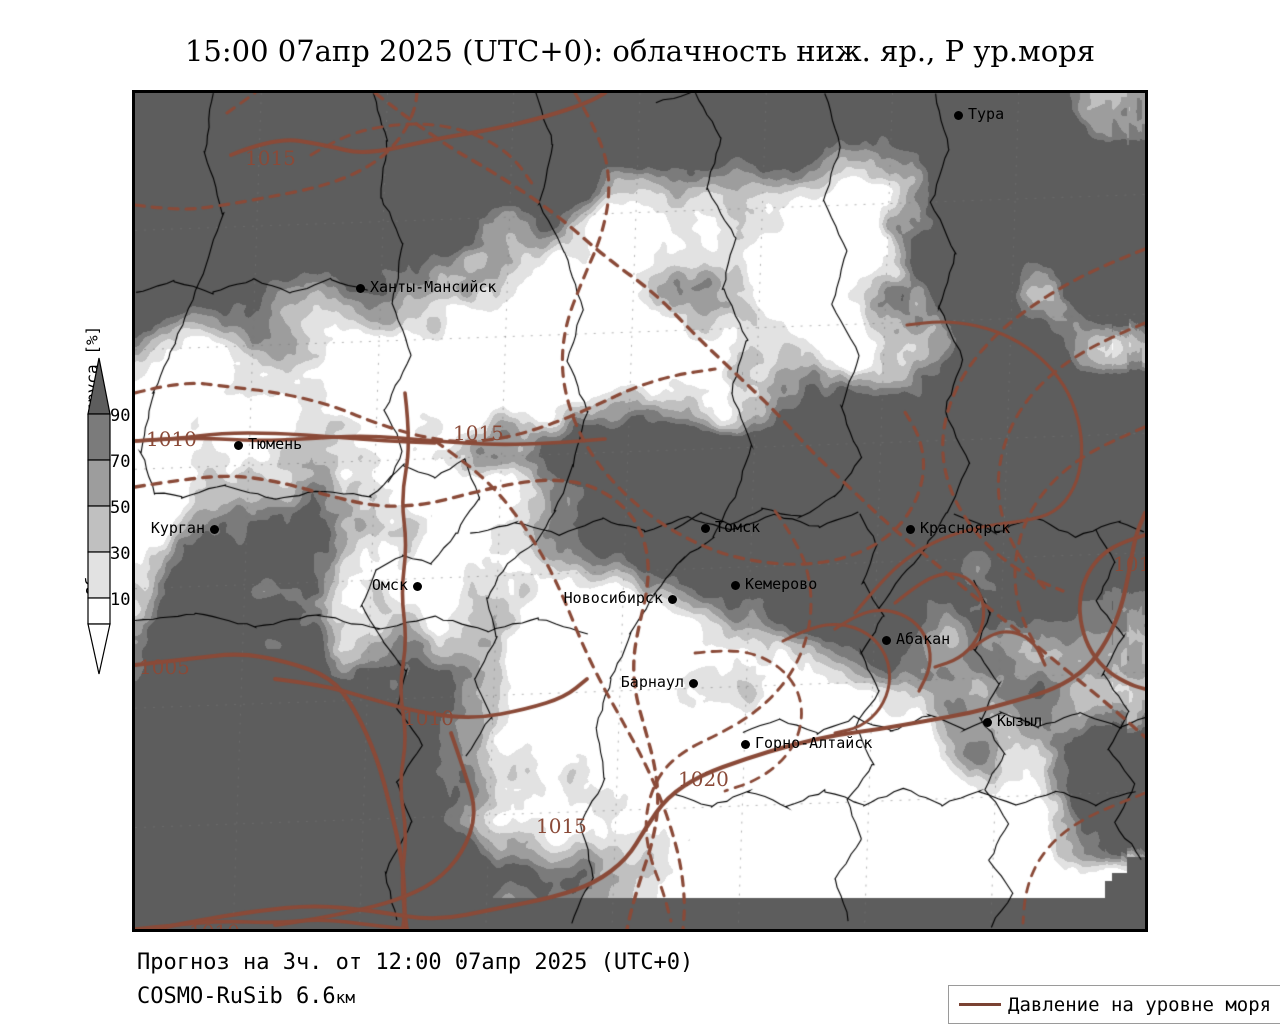 This screenshot has width=1280, height=1024. What do you see at coordinates (389, 585) in the screenshot?
I see `city-name: Омск` at bounding box center [389, 585].